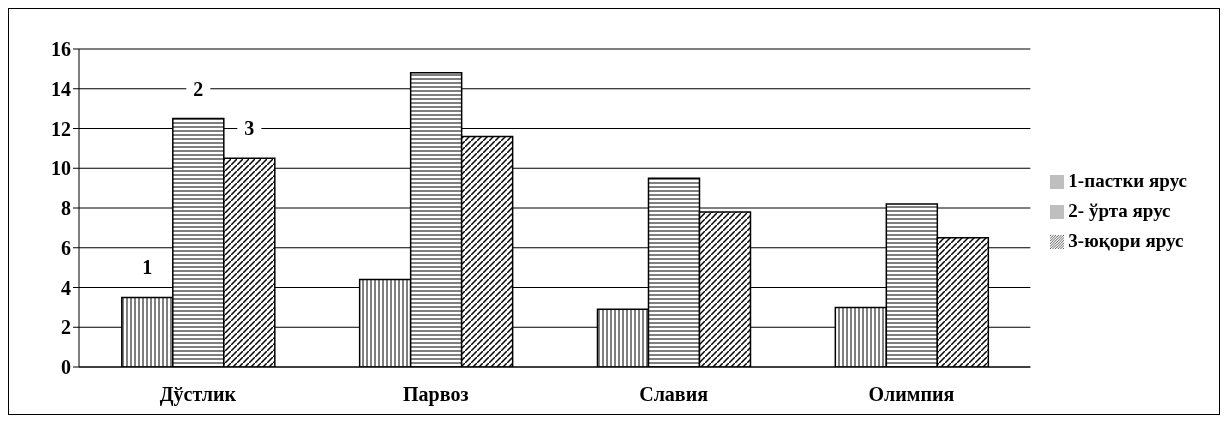 Image resolution: width=1232 pixels, height=428 pixels. What do you see at coordinates (1119, 210) in the screenshot?
I see `legend-label: 2- ўрта ярус` at bounding box center [1119, 210].